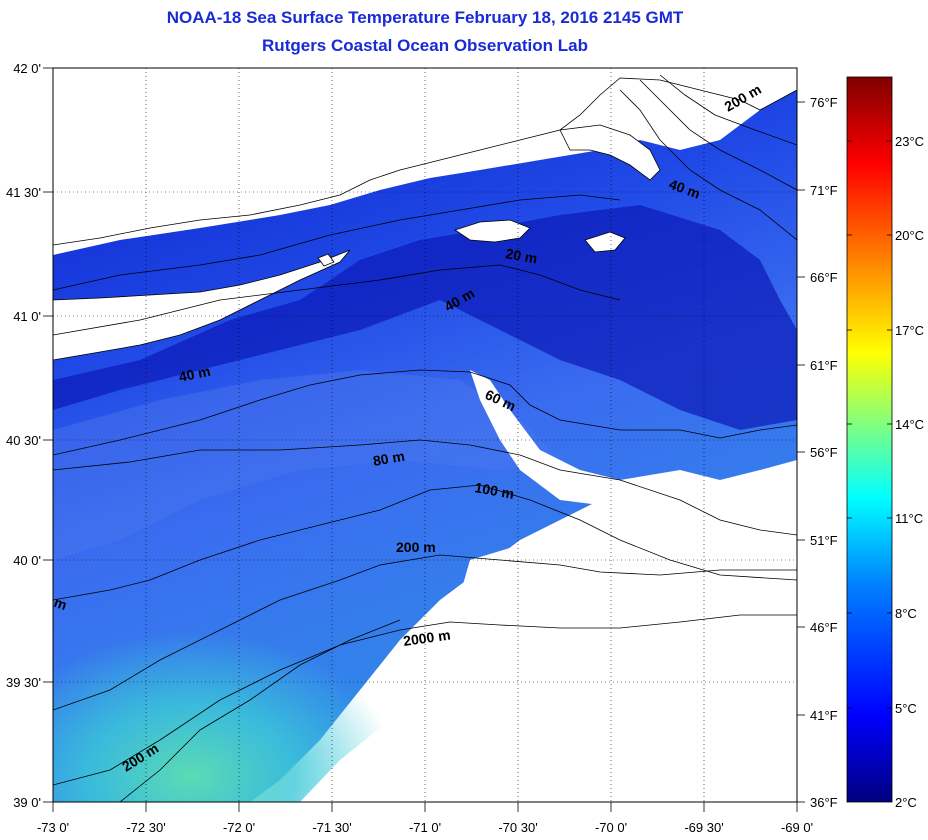 The height and width of the screenshot is (840, 928). I want to click on celsius-label: 11°C, so click(909, 518).